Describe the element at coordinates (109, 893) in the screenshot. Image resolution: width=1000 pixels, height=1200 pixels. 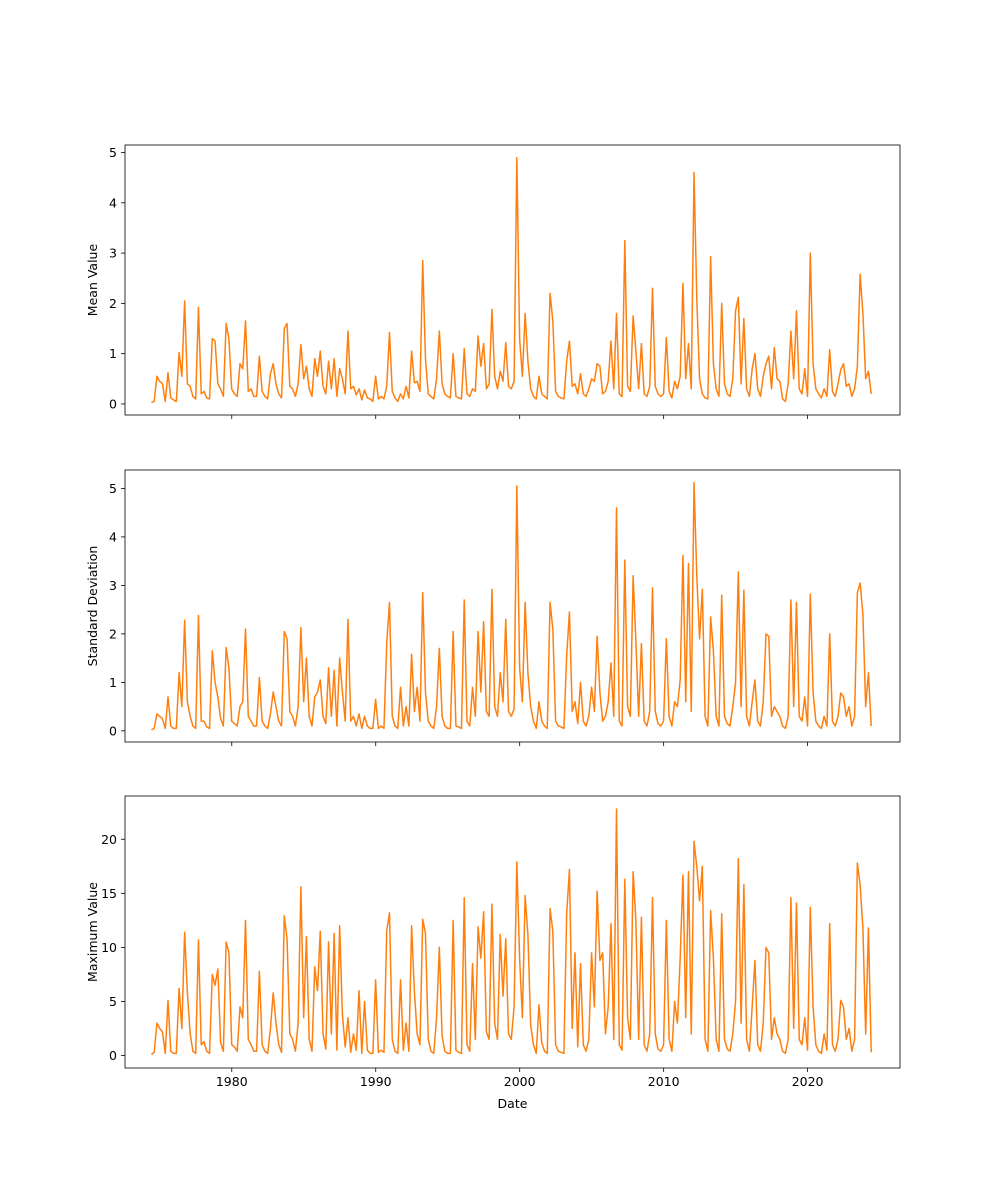
I see `y-tick-label: 15` at that location.